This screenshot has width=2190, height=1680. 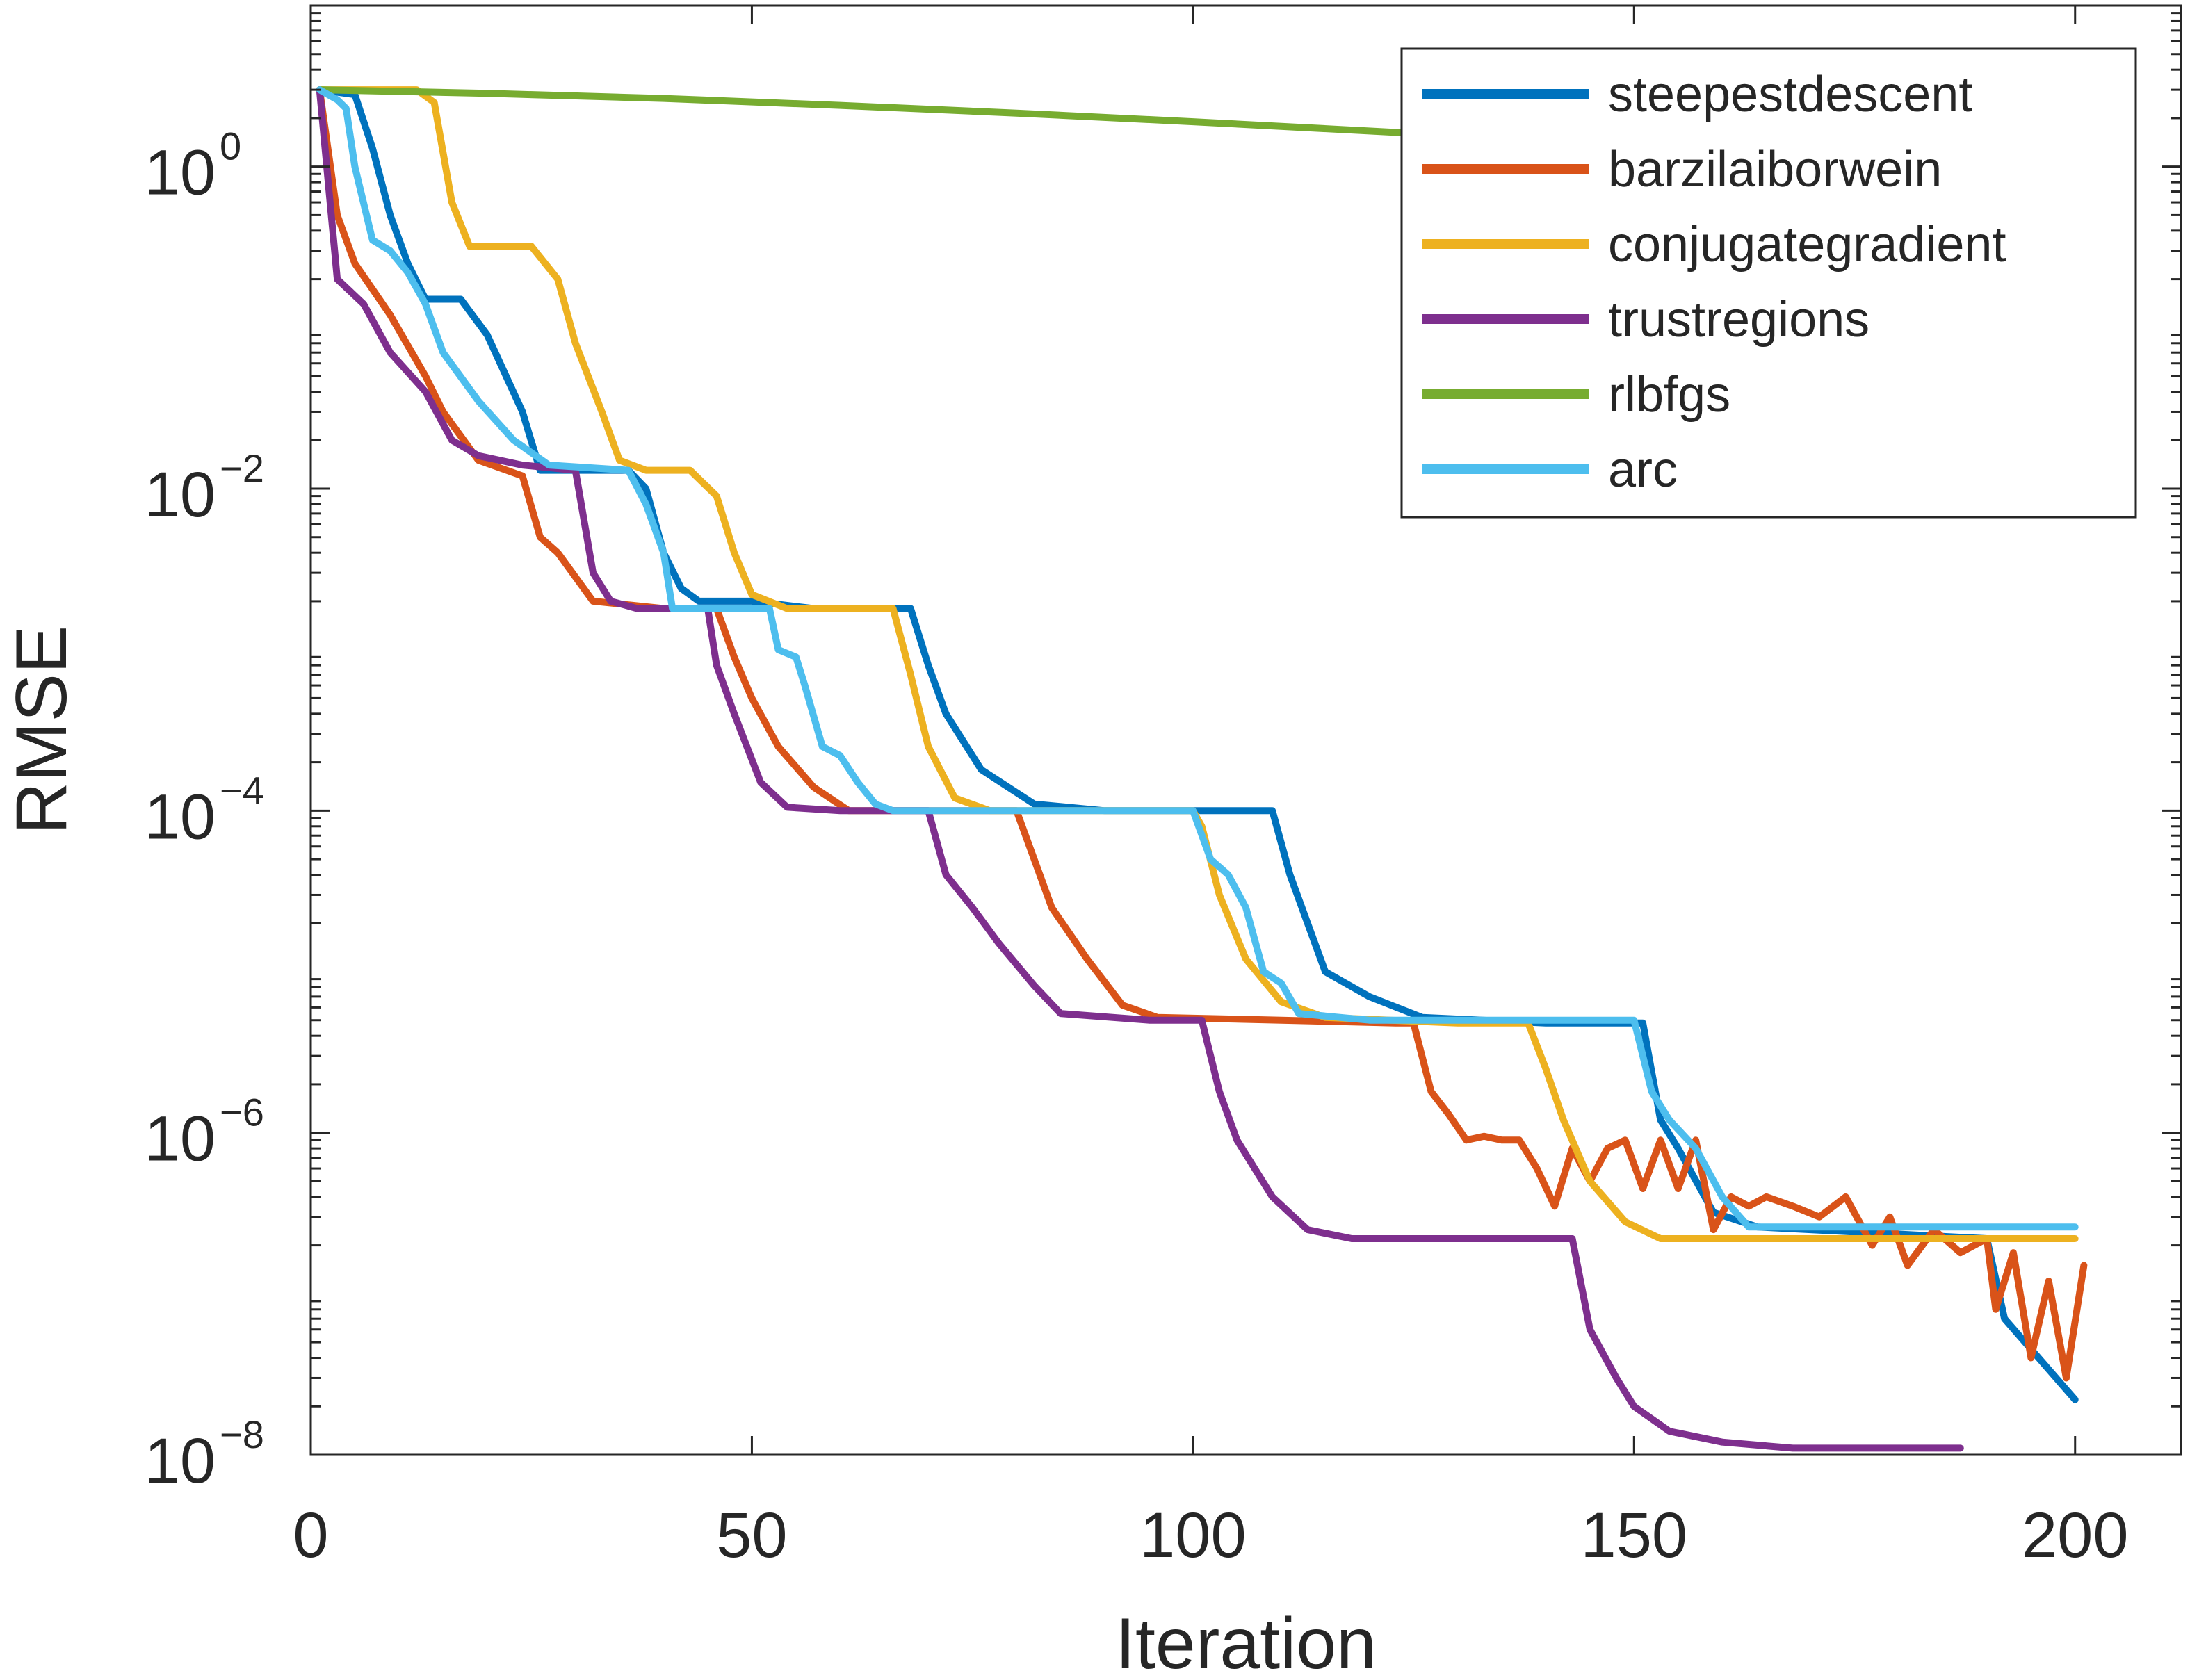 I want to click on x-tick-label: 150, so click(x=1634, y=1535).